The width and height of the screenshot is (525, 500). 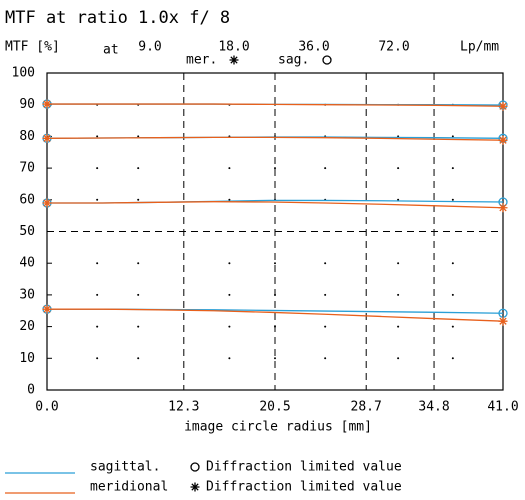 What do you see at coordinates (274, 407) in the screenshot?
I see `x-tick-label: 20.5` at bounding box center [274, 407].